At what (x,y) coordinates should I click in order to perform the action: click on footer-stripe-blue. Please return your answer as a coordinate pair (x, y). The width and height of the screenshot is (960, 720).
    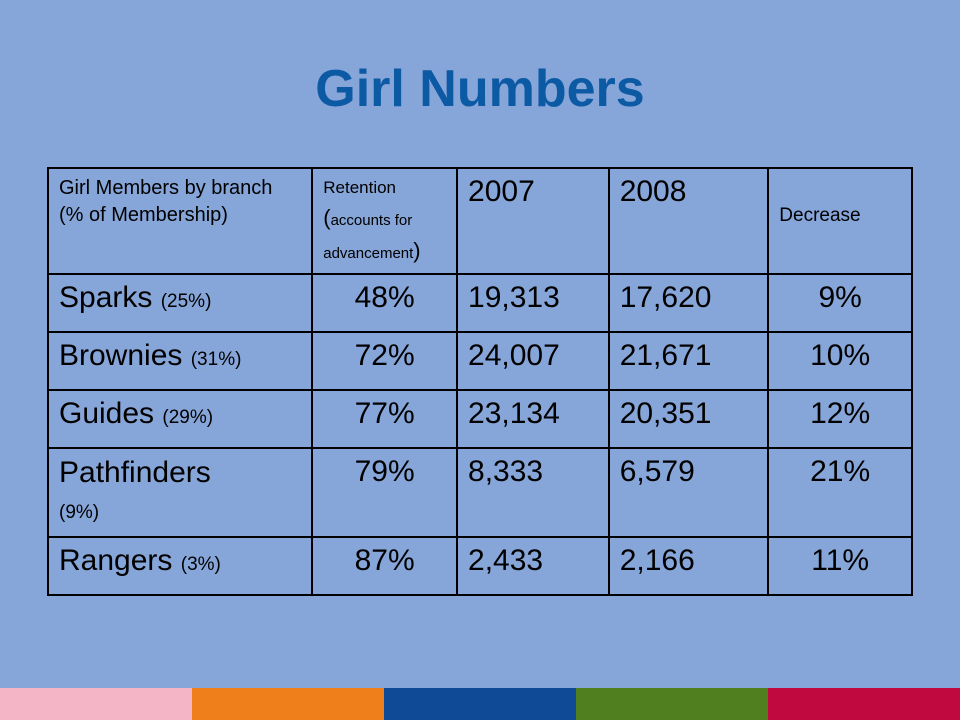
    Looking at the image, I should click on (480, 704).